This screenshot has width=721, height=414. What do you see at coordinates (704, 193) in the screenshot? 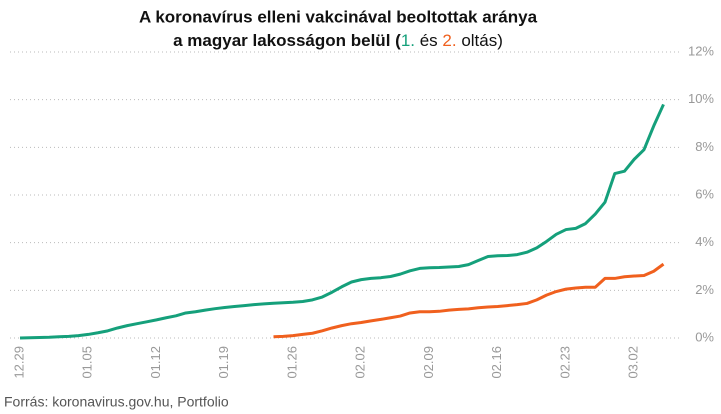
I see `y-tick-label: 6%` at bounding box center [704, 193].